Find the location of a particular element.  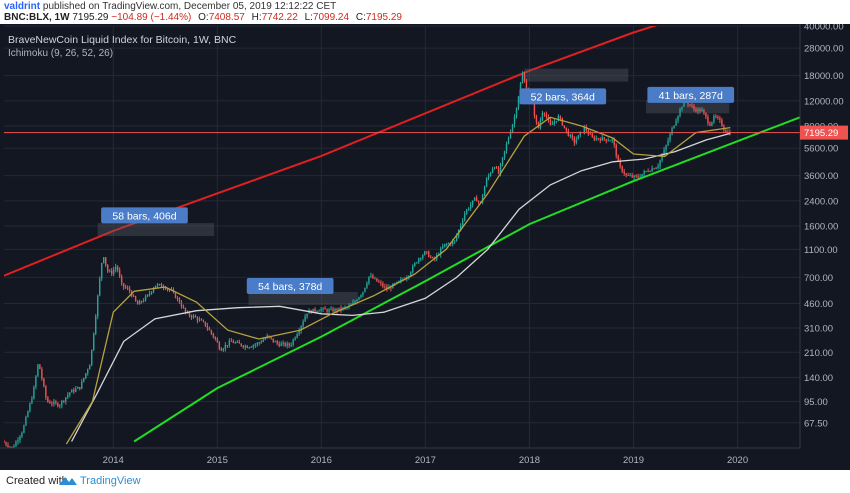

annotation-label: 41 bars, 287d is located at coordinates (691, 96).